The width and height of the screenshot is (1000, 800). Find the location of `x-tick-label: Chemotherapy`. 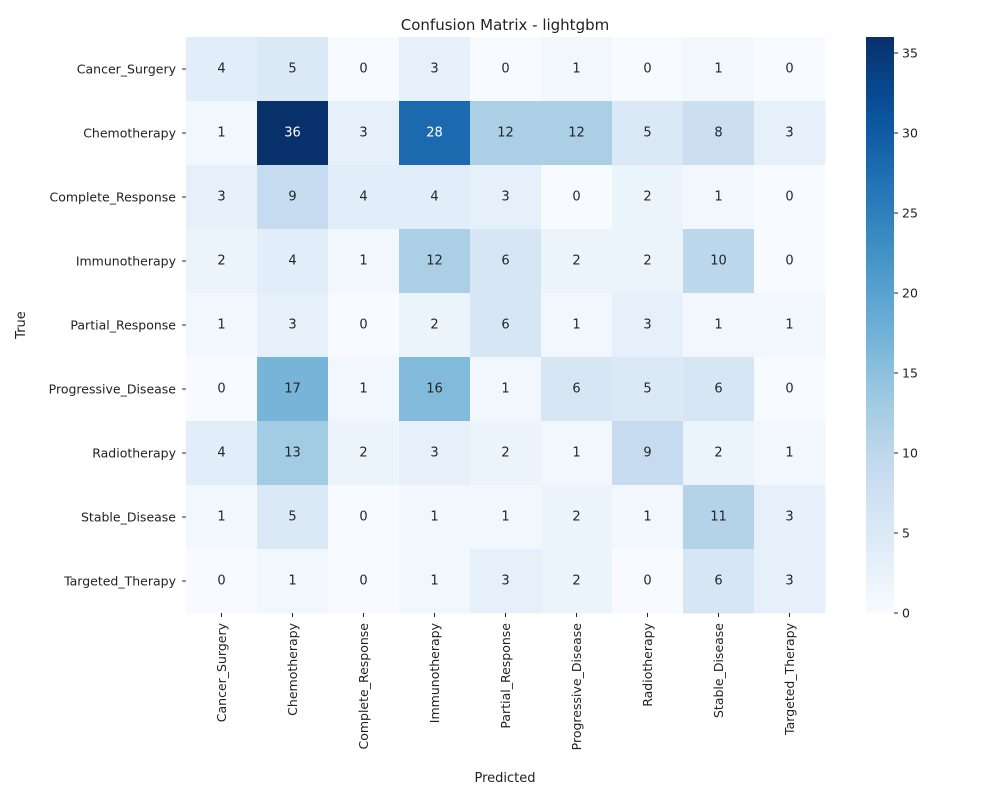

x-tick-label: Chemotherapy is located at coordinates (292, 668).